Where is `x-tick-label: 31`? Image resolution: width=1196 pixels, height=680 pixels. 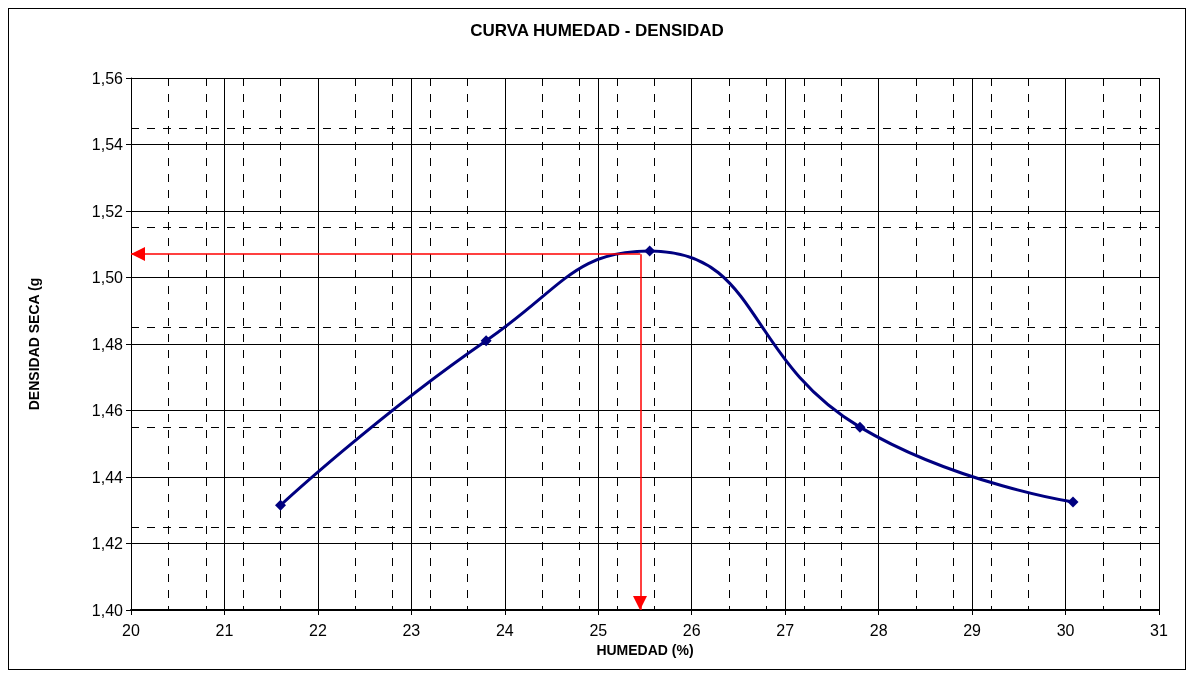
x-tick-label: 31 is located at coordinates (1159, 630).